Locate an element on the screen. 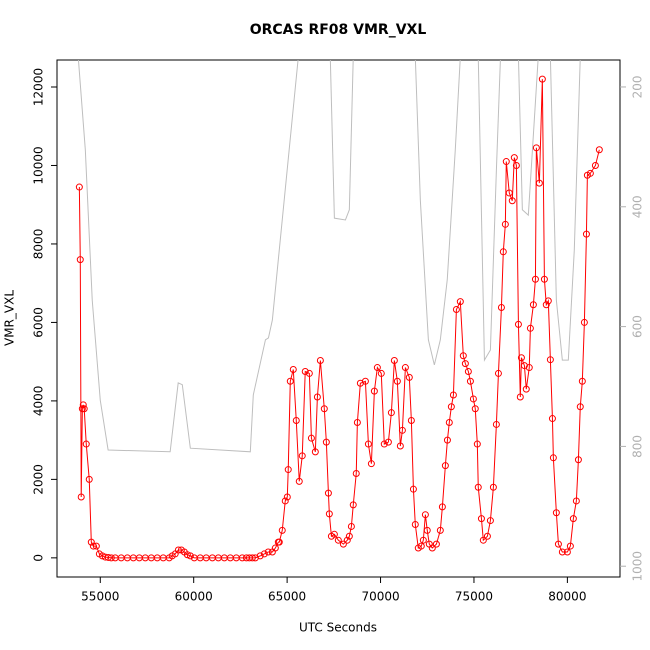 The width and height of the screenshot is (650, 650). y2-tick-label: 600 is located at coordinates (638, 326).